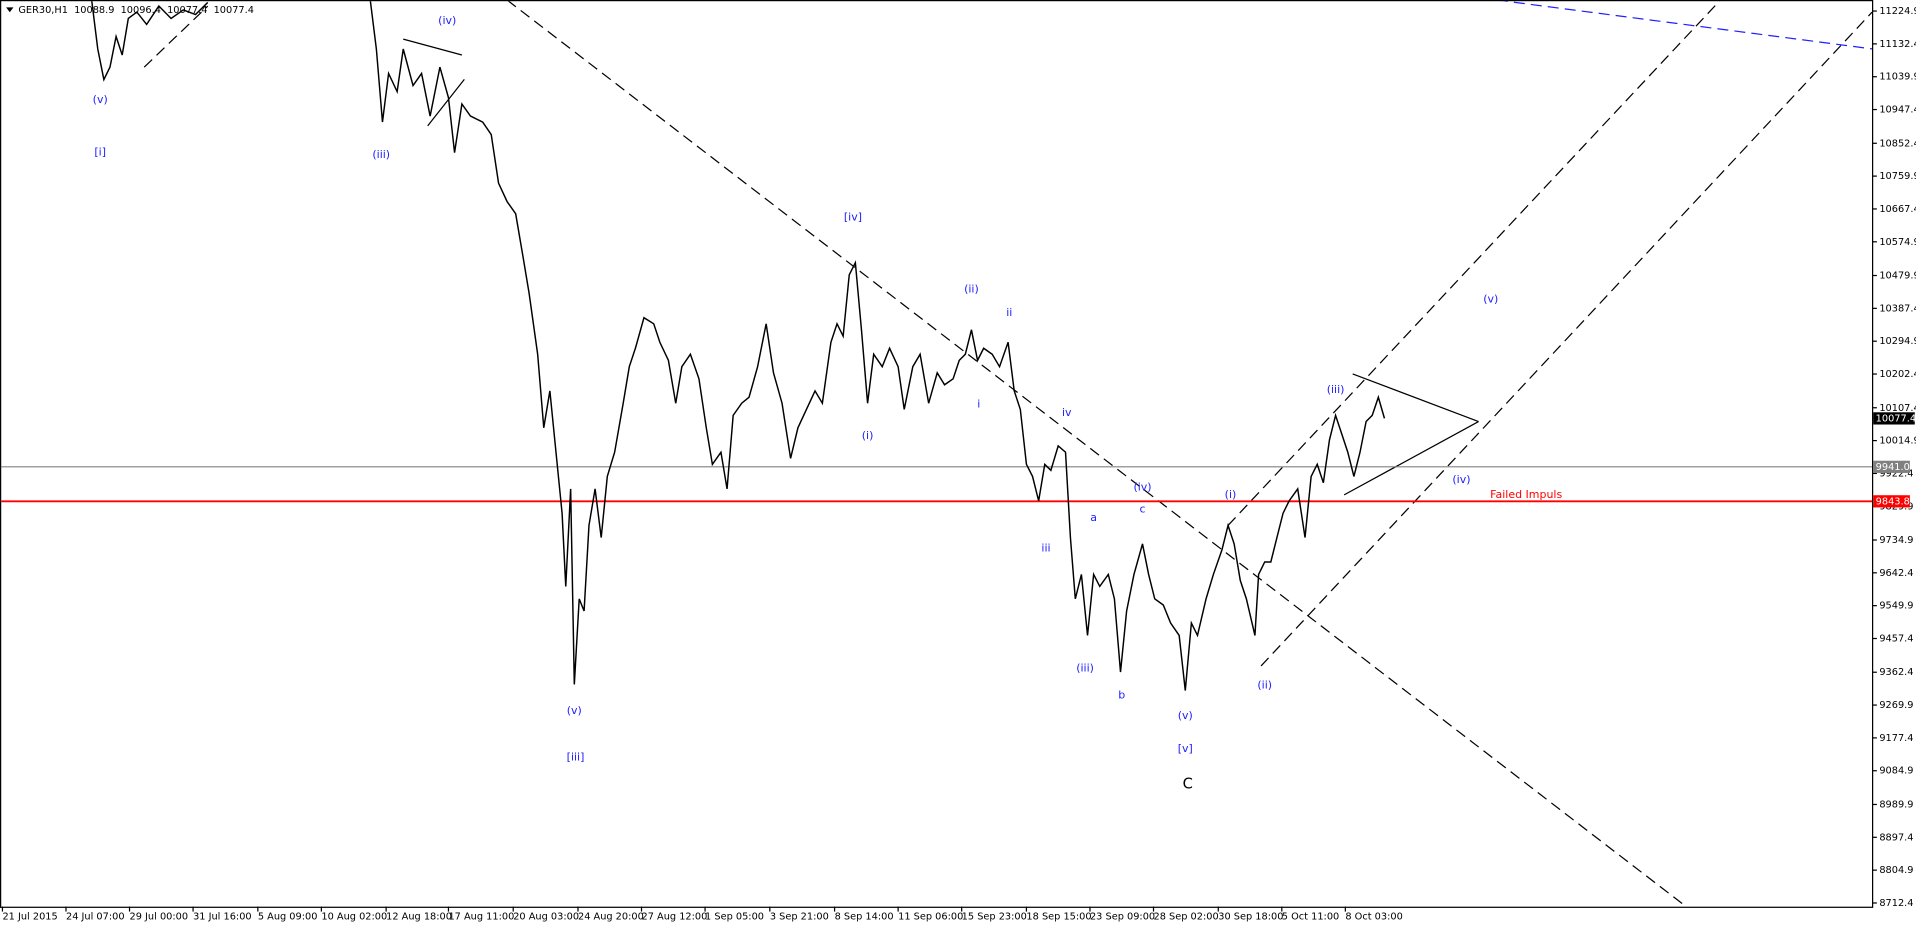 Image resolution: width=1916 pixels, height=925 pixels. I want to click on price-label: 9843.8, so click(1893, 501).